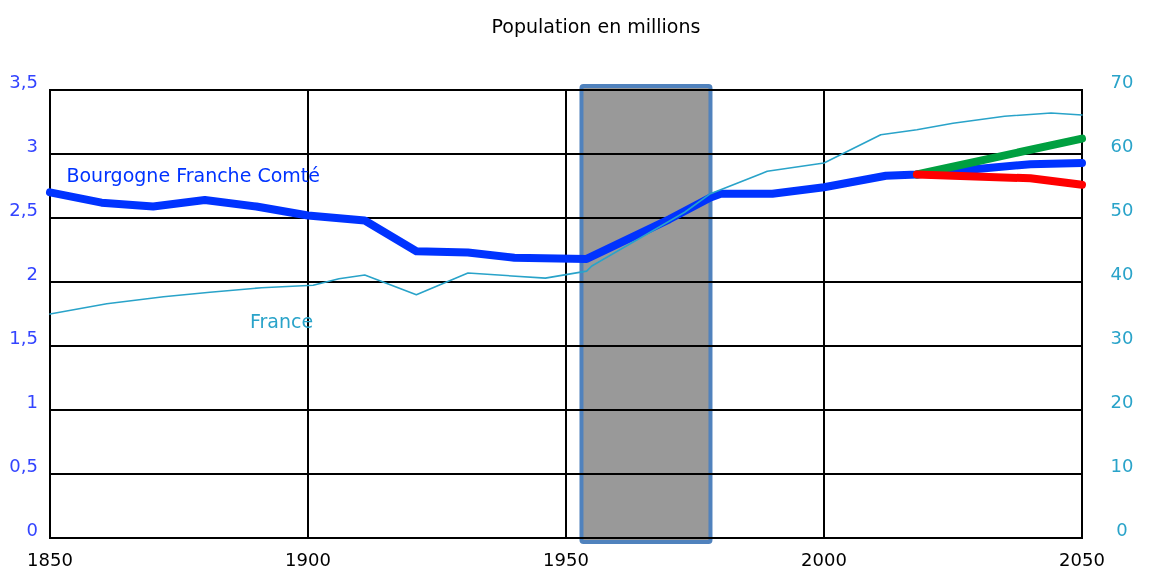 This screenshot has width=1158, height=576. What do you see at coordinates (23, 209) in the screenshot?
I see `y-tick-label: 2,5` at bounding box center [23, 209].